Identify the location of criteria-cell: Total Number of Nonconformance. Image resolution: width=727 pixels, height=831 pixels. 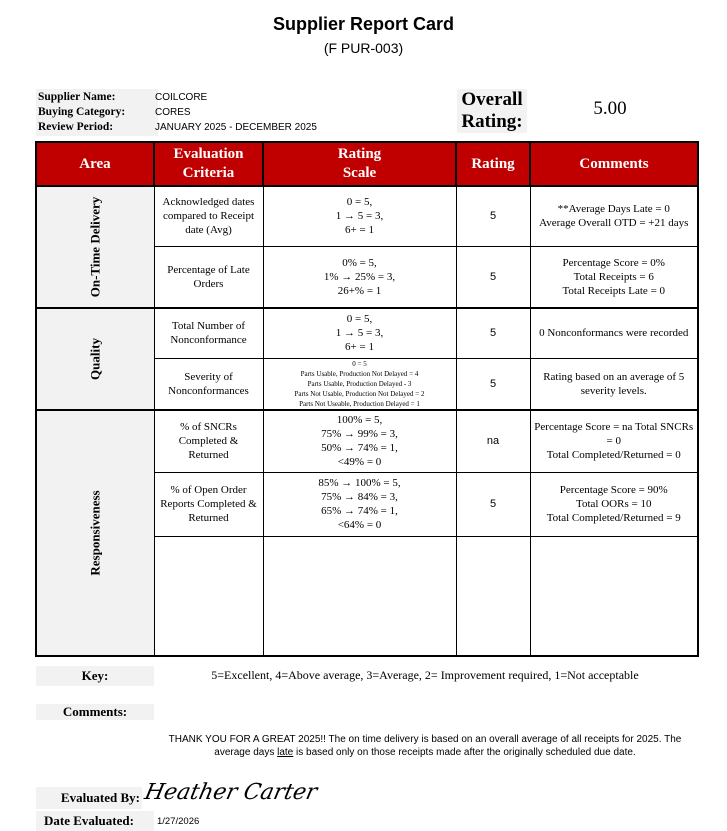
(208, 333).